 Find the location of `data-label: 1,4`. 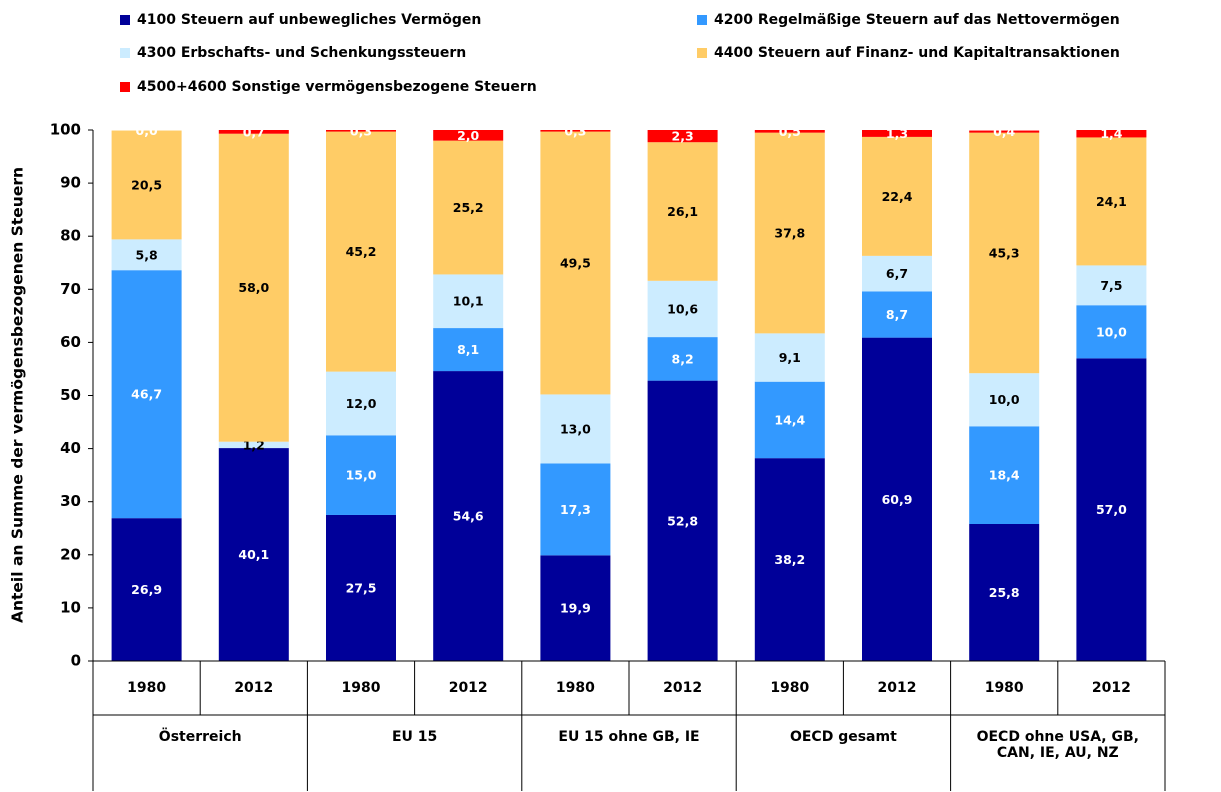

data-label: 1,4 is located at coordinates (1111, 133).